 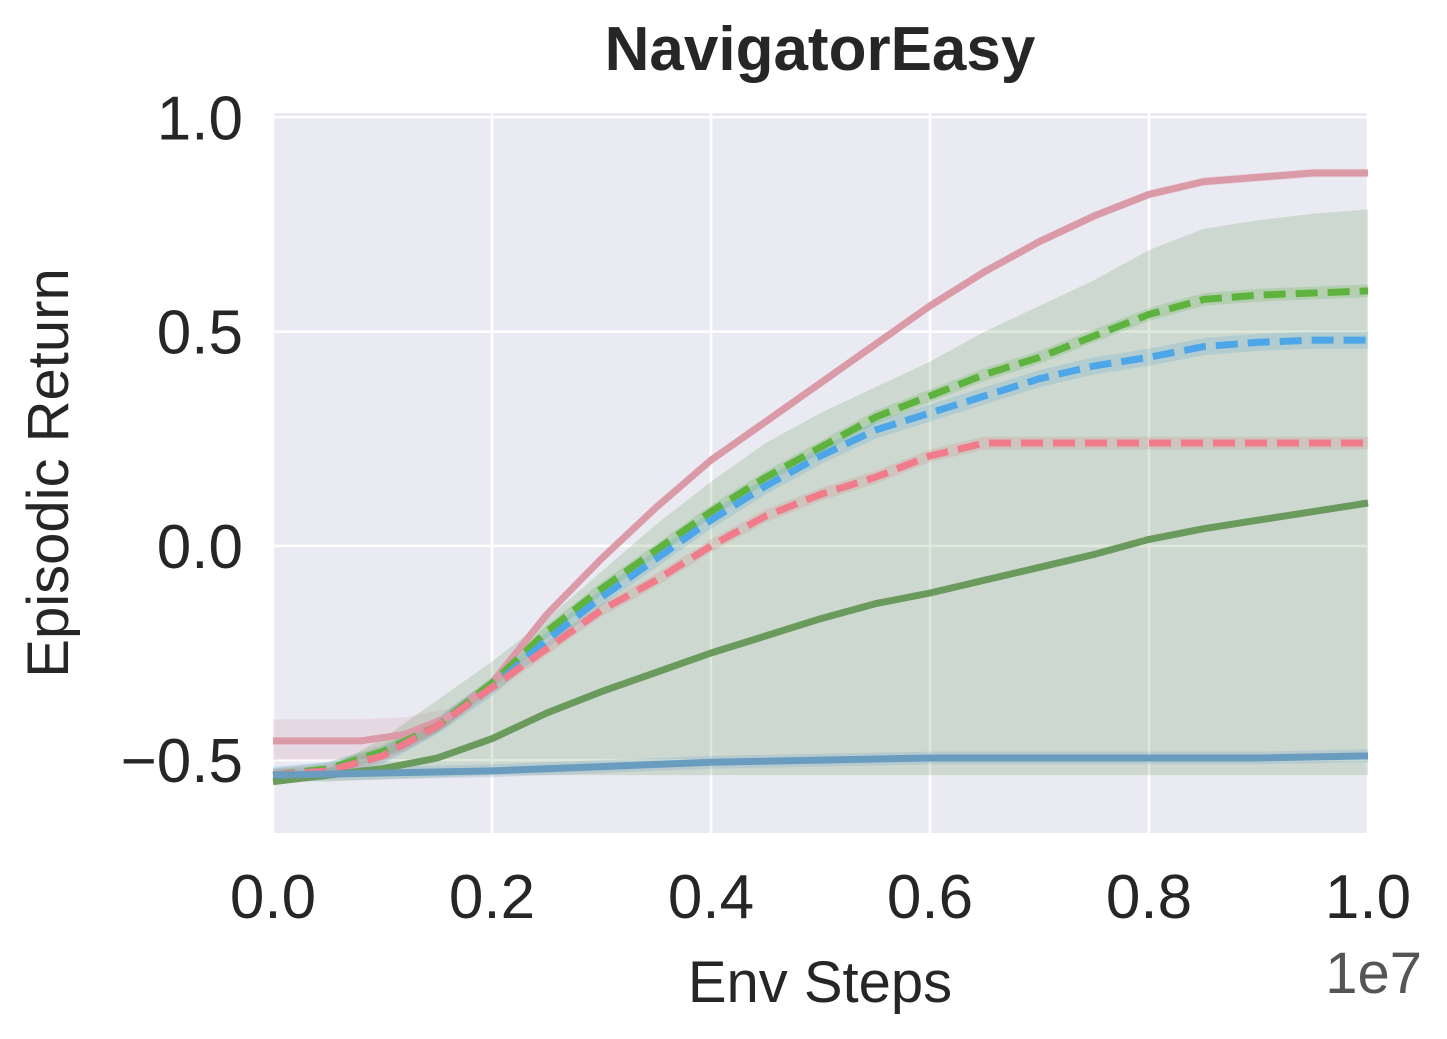 I want to click on y-axis-label: Episodic Return, so click(x=48, y=472).